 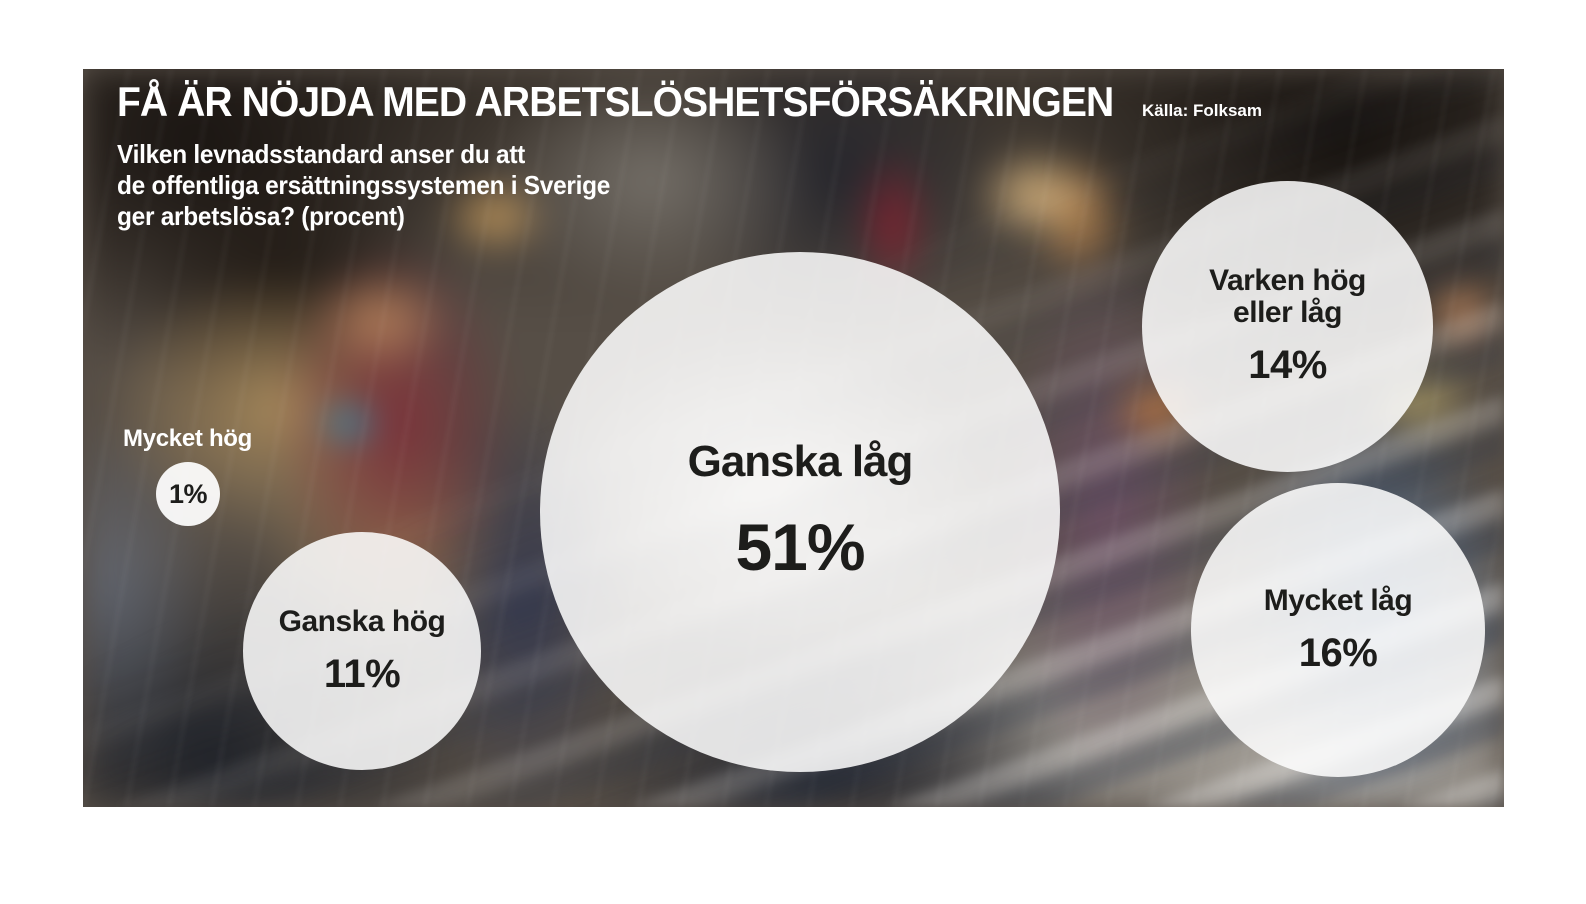 I want to click on bubble-label-line1: Varken hög, so click(x=1287, y=280).